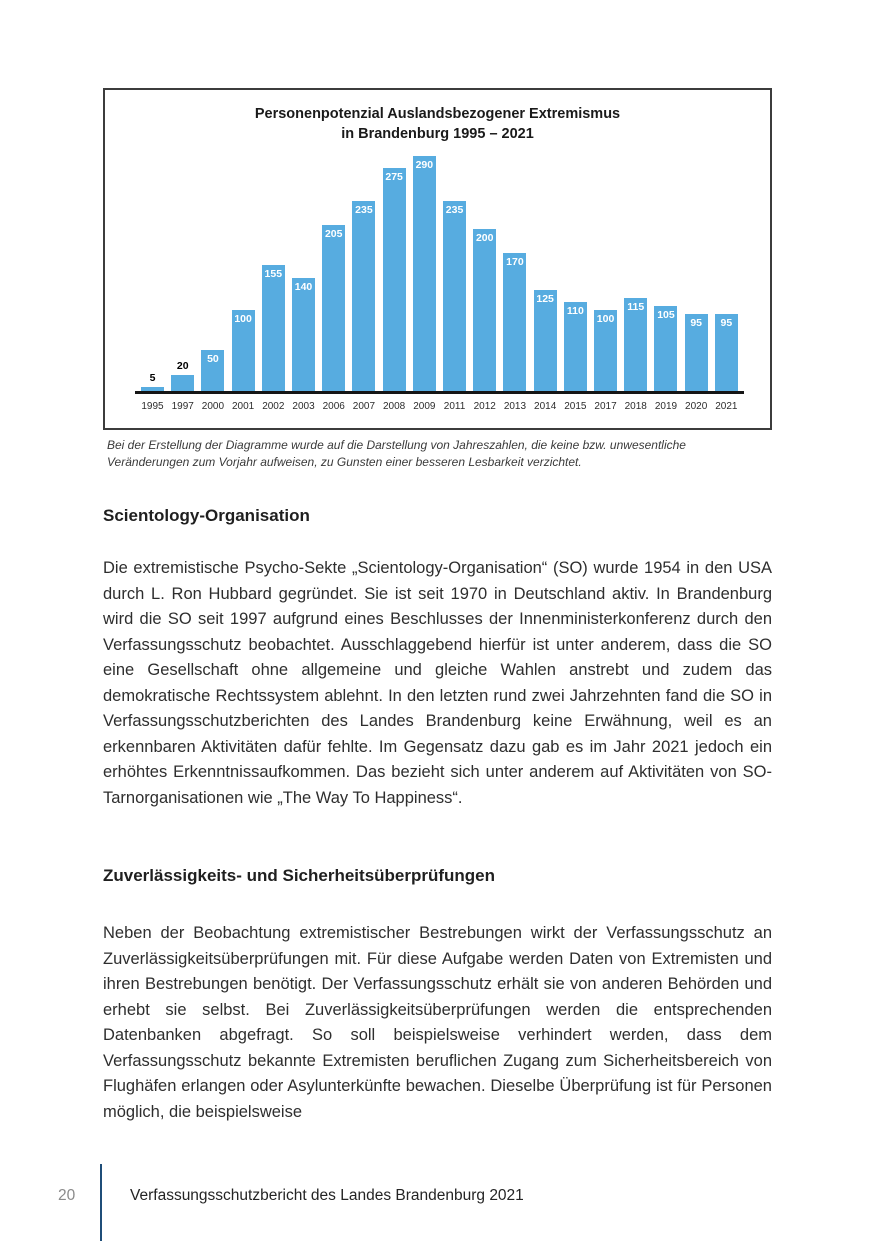  Describe the element at coordinates (635, 406) in the screenshot. I see `x-tick-label: 2018` at that location.